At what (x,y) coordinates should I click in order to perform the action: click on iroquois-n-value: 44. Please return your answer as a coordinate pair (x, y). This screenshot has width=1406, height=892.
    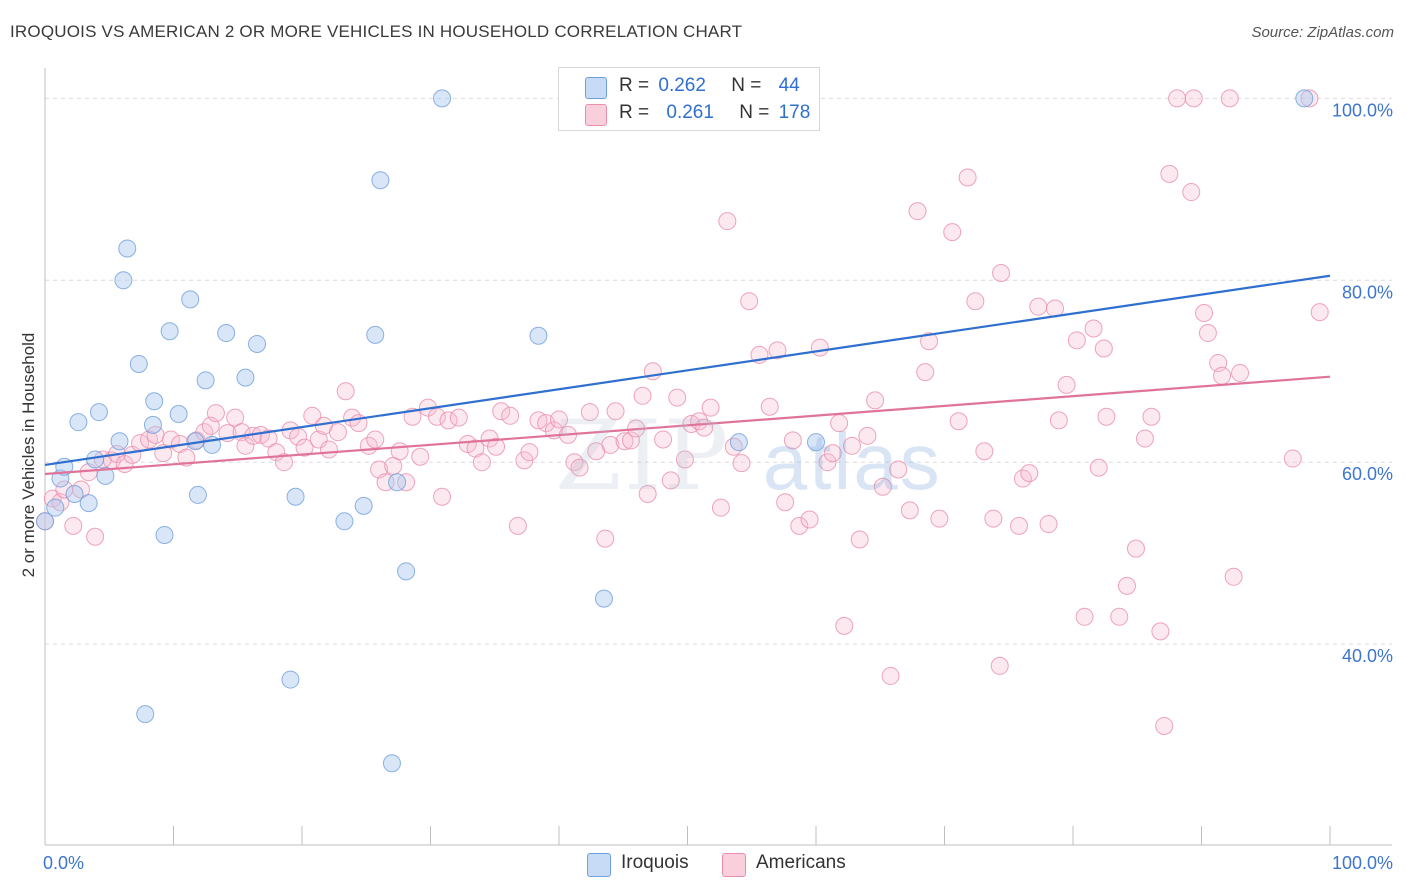
    Looking at the image, I should click on (789, 85).